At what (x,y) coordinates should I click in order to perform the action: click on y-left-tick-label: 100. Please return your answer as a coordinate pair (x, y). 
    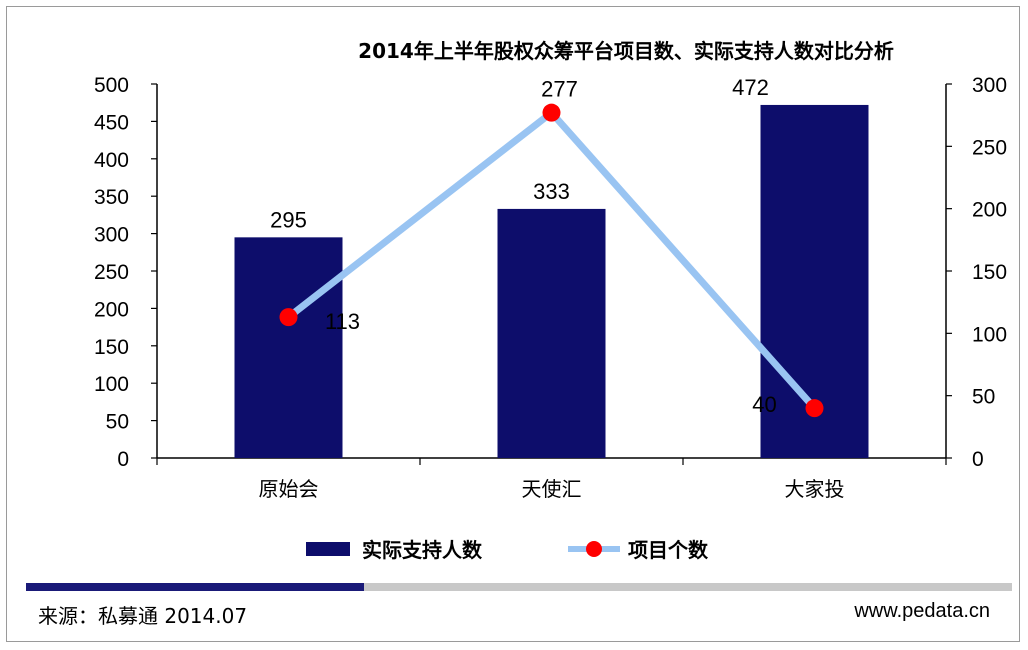
    Looking at the image, I should click on (111, 384).